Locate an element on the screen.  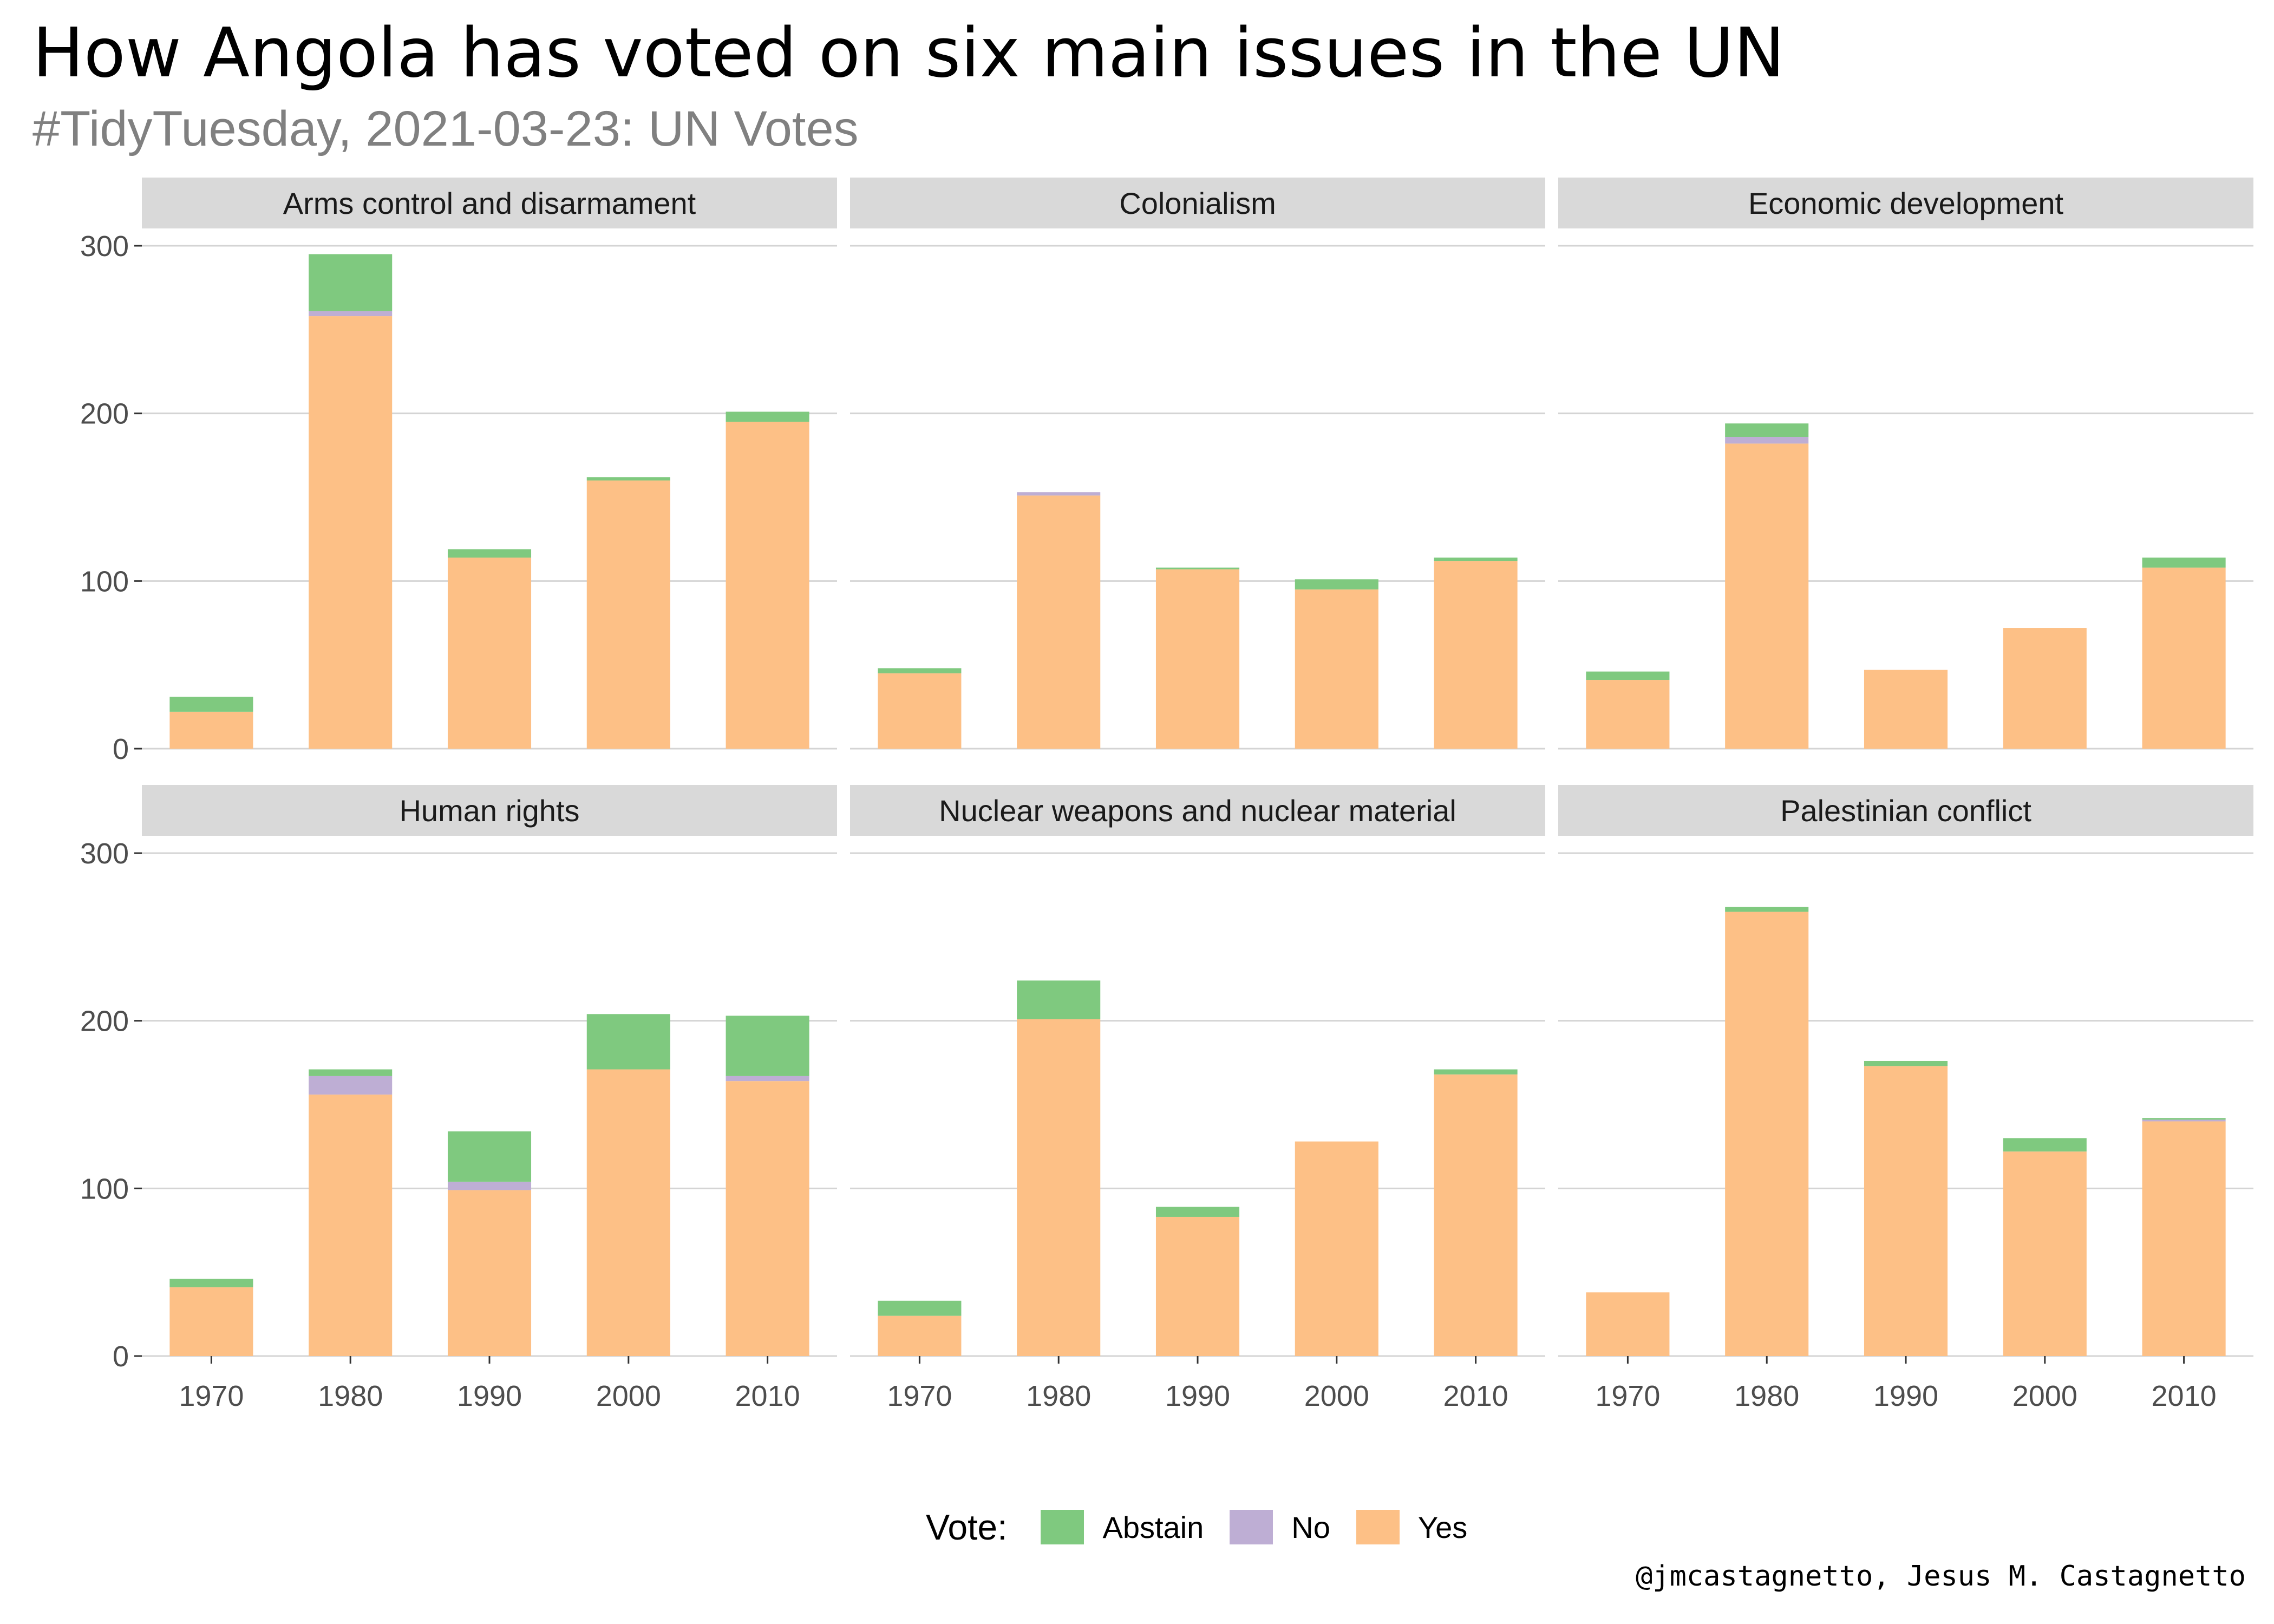
x-tick-label-human-rights-1970: 1970 is located at coordinates (212, 1396).